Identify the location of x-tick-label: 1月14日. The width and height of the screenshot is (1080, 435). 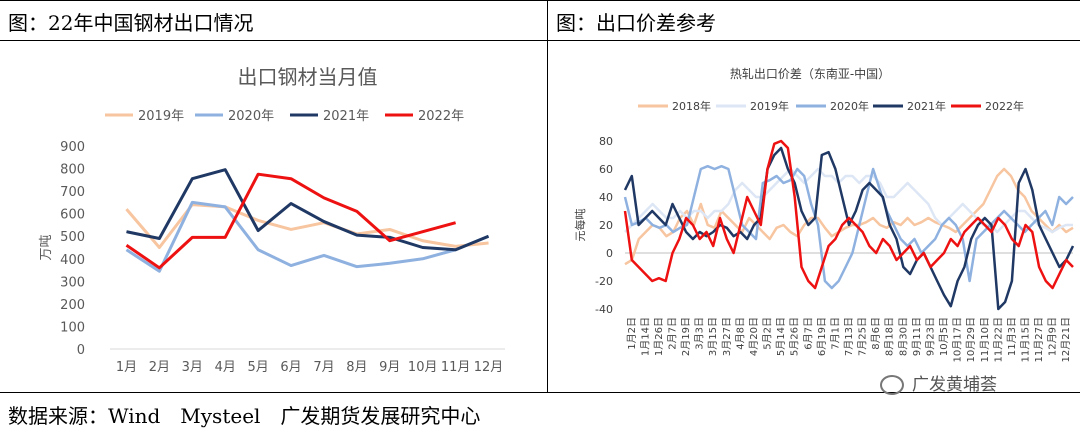
(645, 336).